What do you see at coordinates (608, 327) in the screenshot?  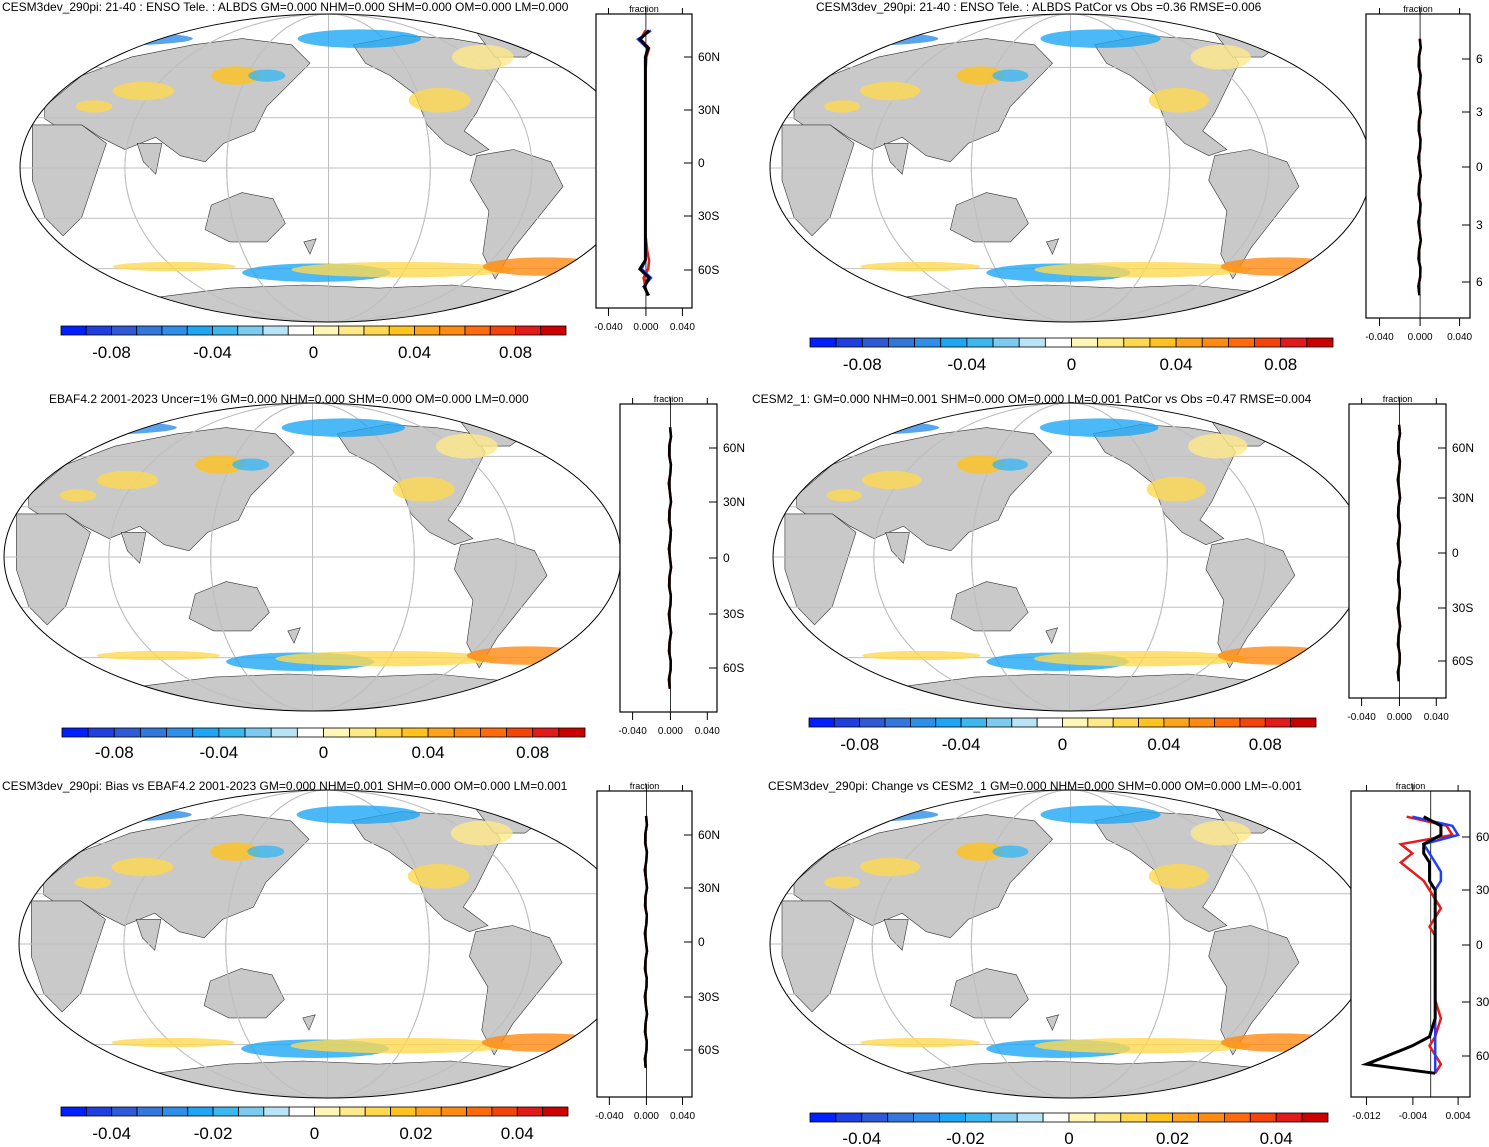 I see `zonal-xtick-label: -0.040` at bounding box center [608, 327].